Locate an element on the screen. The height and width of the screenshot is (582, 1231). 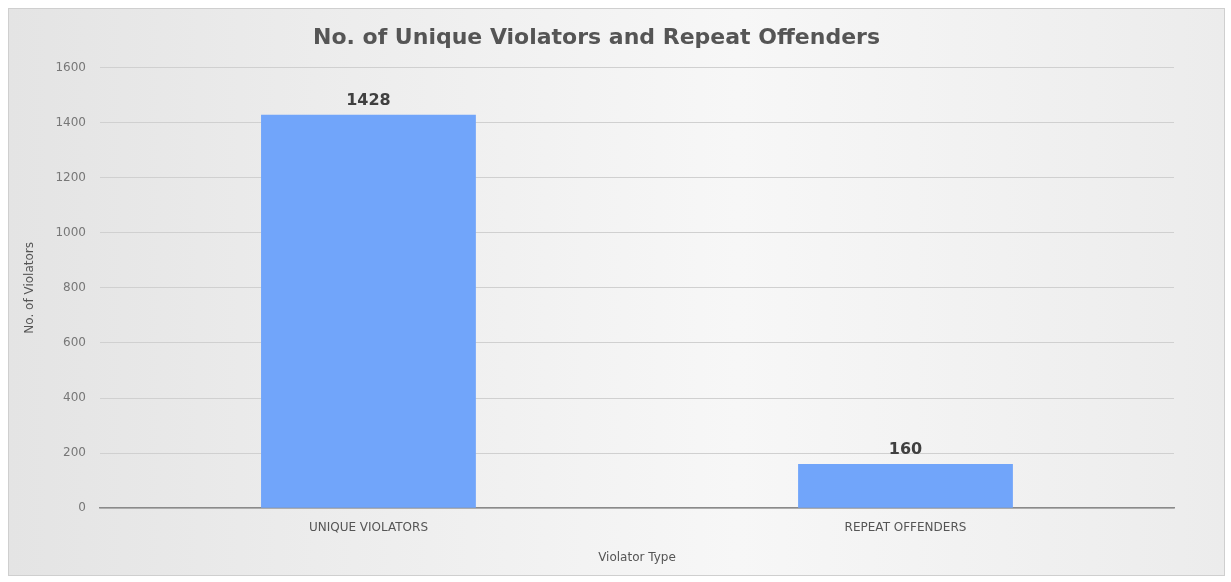
y-tick-label: 1600 is located at coordinates (70, 66).